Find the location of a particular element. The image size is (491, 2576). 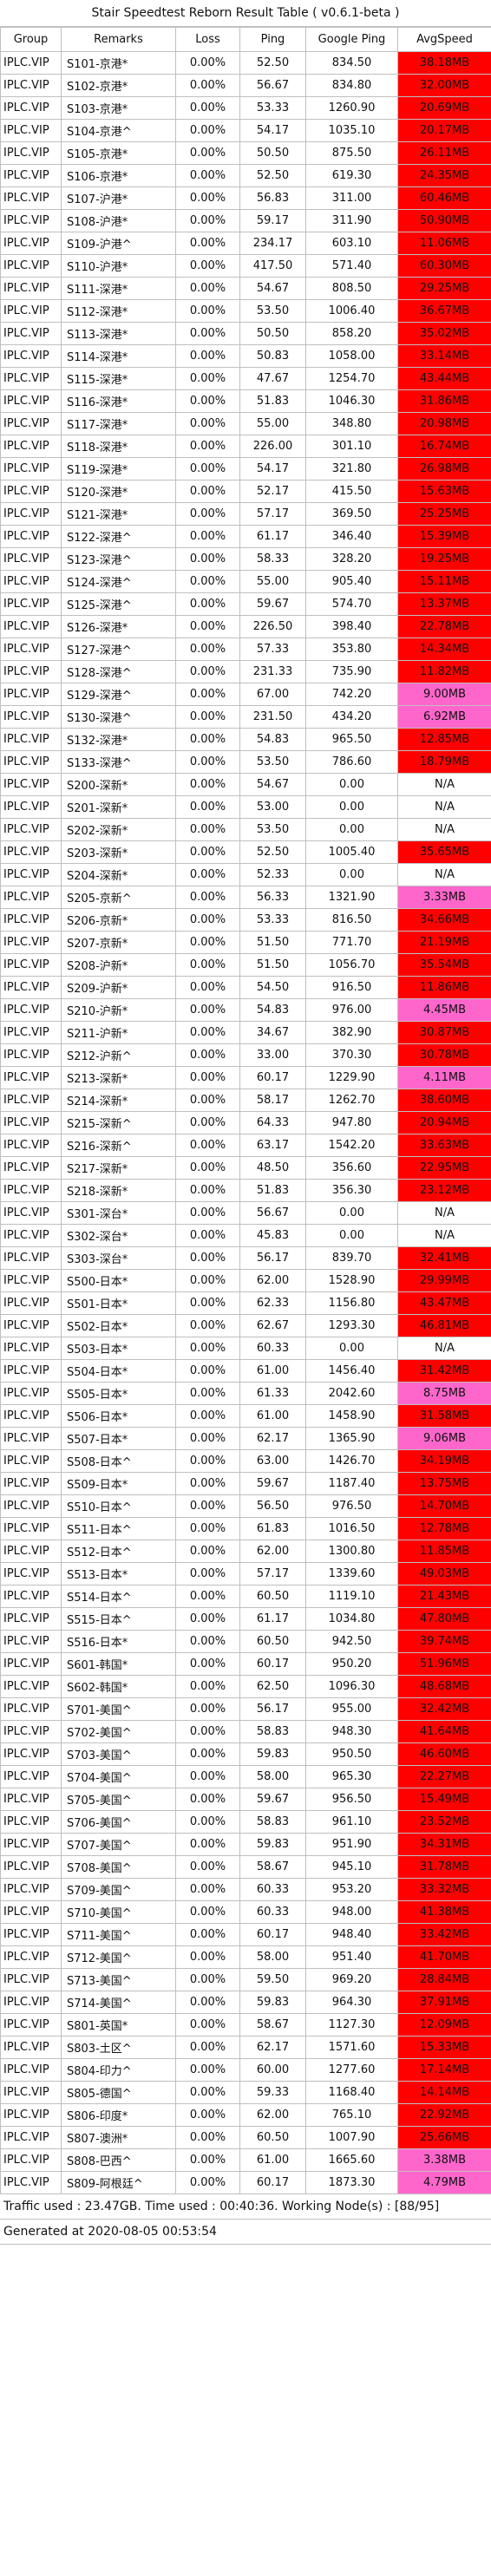

remarks-cell: S128-深港^ is located at coordinates (118, 671).